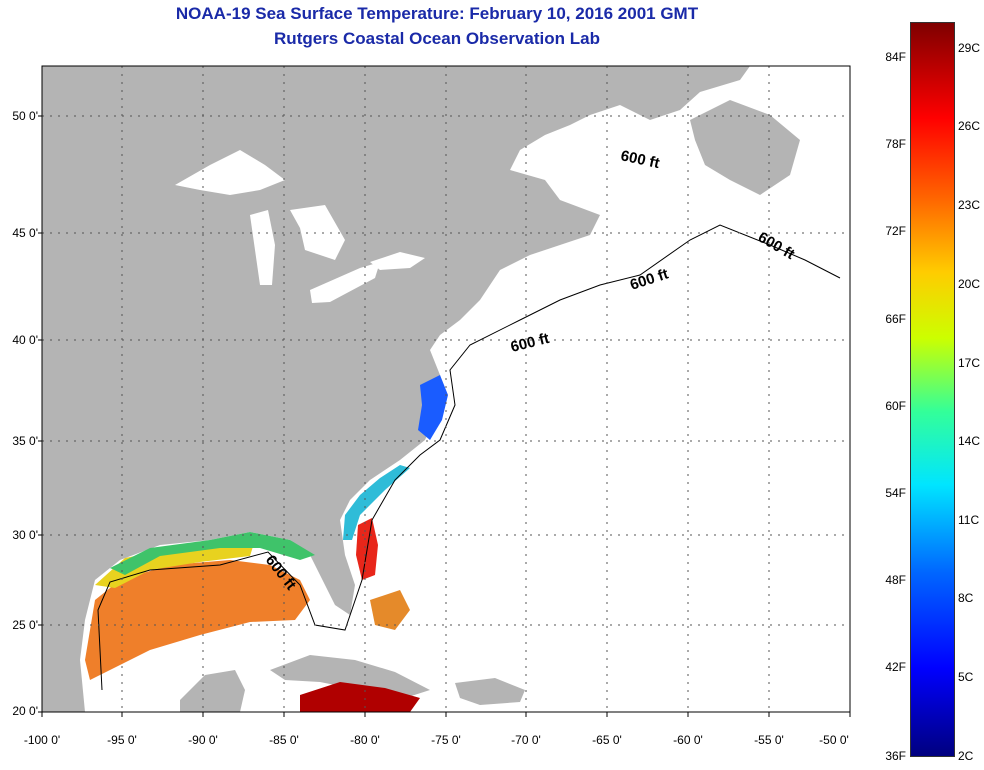 The height and width of the screenshot is (770, 984). I want to click on newfoundland-land, so click(745, 147).